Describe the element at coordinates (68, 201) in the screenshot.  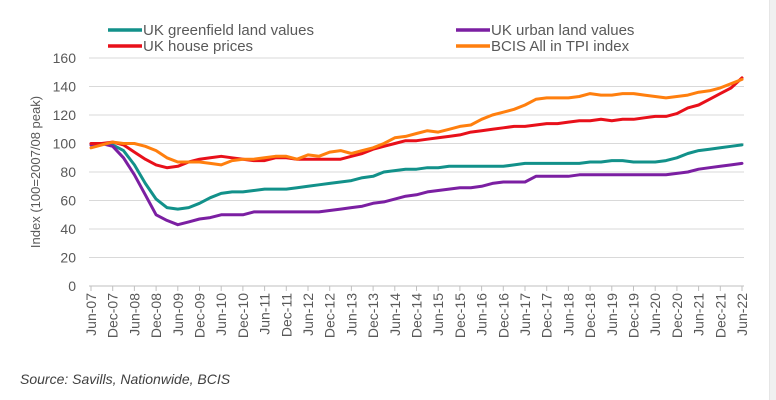
I see `y-tick-label: 60` at that location.